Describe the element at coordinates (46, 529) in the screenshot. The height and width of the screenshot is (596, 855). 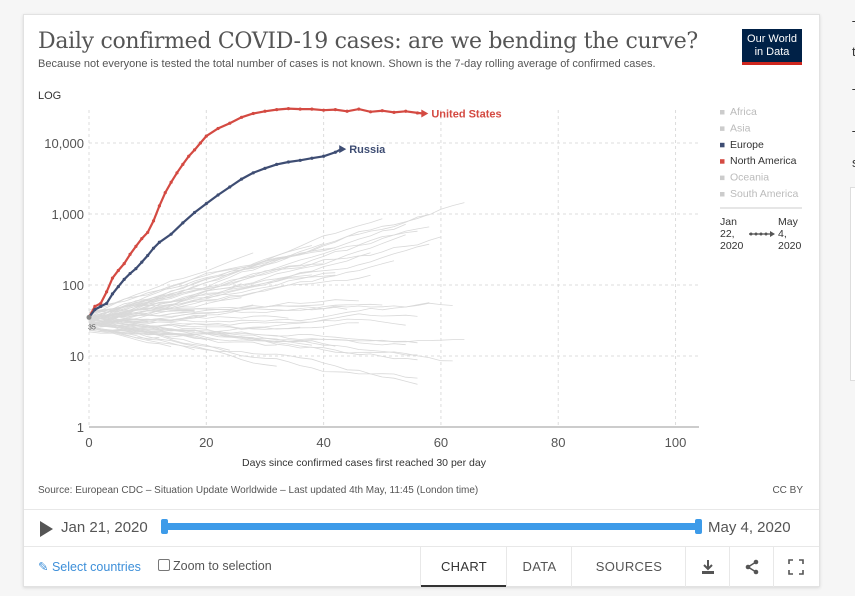
I see `play-icon` at that location.